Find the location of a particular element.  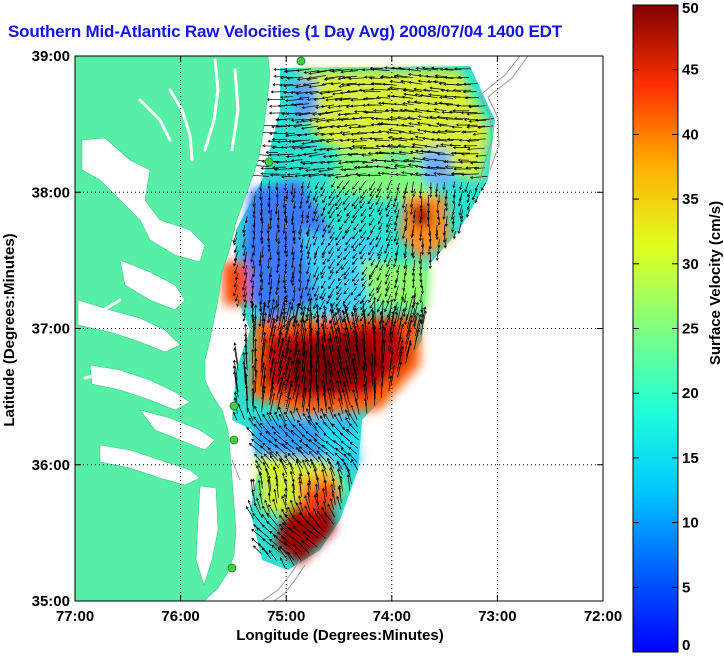

colorbar-tick-label: 35 is located at coordinates (690, 199).